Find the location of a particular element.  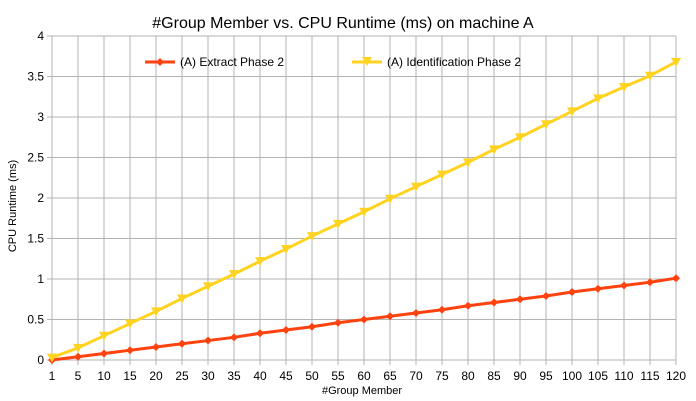

x-tick-label: 85 is located at coordinates (494, 376).